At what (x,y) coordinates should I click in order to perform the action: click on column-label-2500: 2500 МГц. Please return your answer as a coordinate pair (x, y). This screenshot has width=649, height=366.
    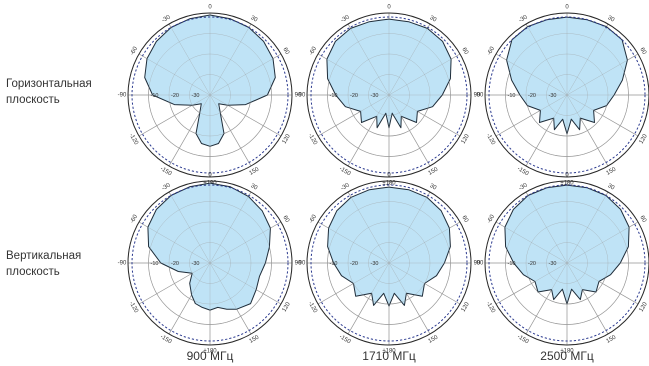
    Looking at the image, I should click on (567, 356).